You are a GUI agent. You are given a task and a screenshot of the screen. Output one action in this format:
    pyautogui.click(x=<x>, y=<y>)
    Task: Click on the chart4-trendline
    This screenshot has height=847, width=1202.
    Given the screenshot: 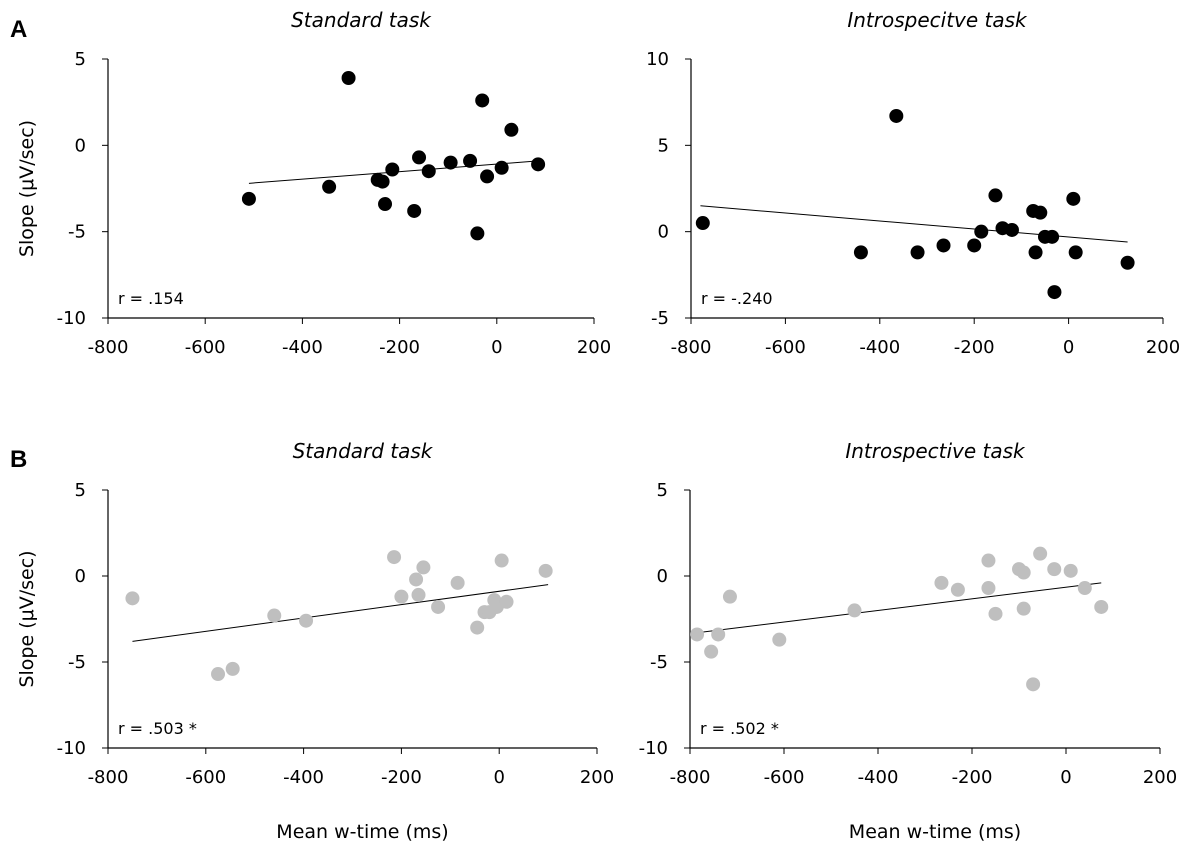 What is the action you would take?
    pyautogui.click(x=899, y=608)
    